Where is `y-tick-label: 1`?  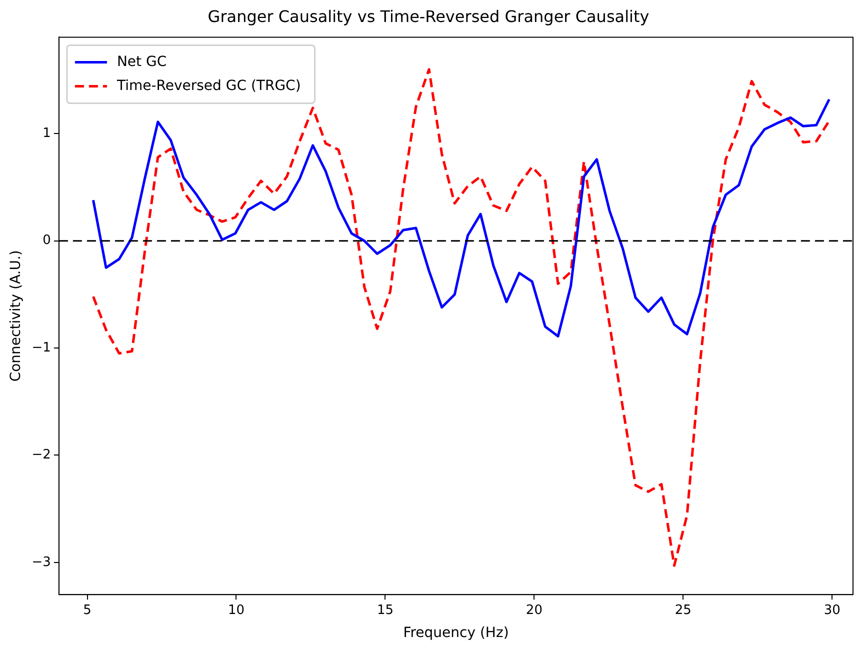
y-tick-label: 1 is located at coordinates (46, 134).